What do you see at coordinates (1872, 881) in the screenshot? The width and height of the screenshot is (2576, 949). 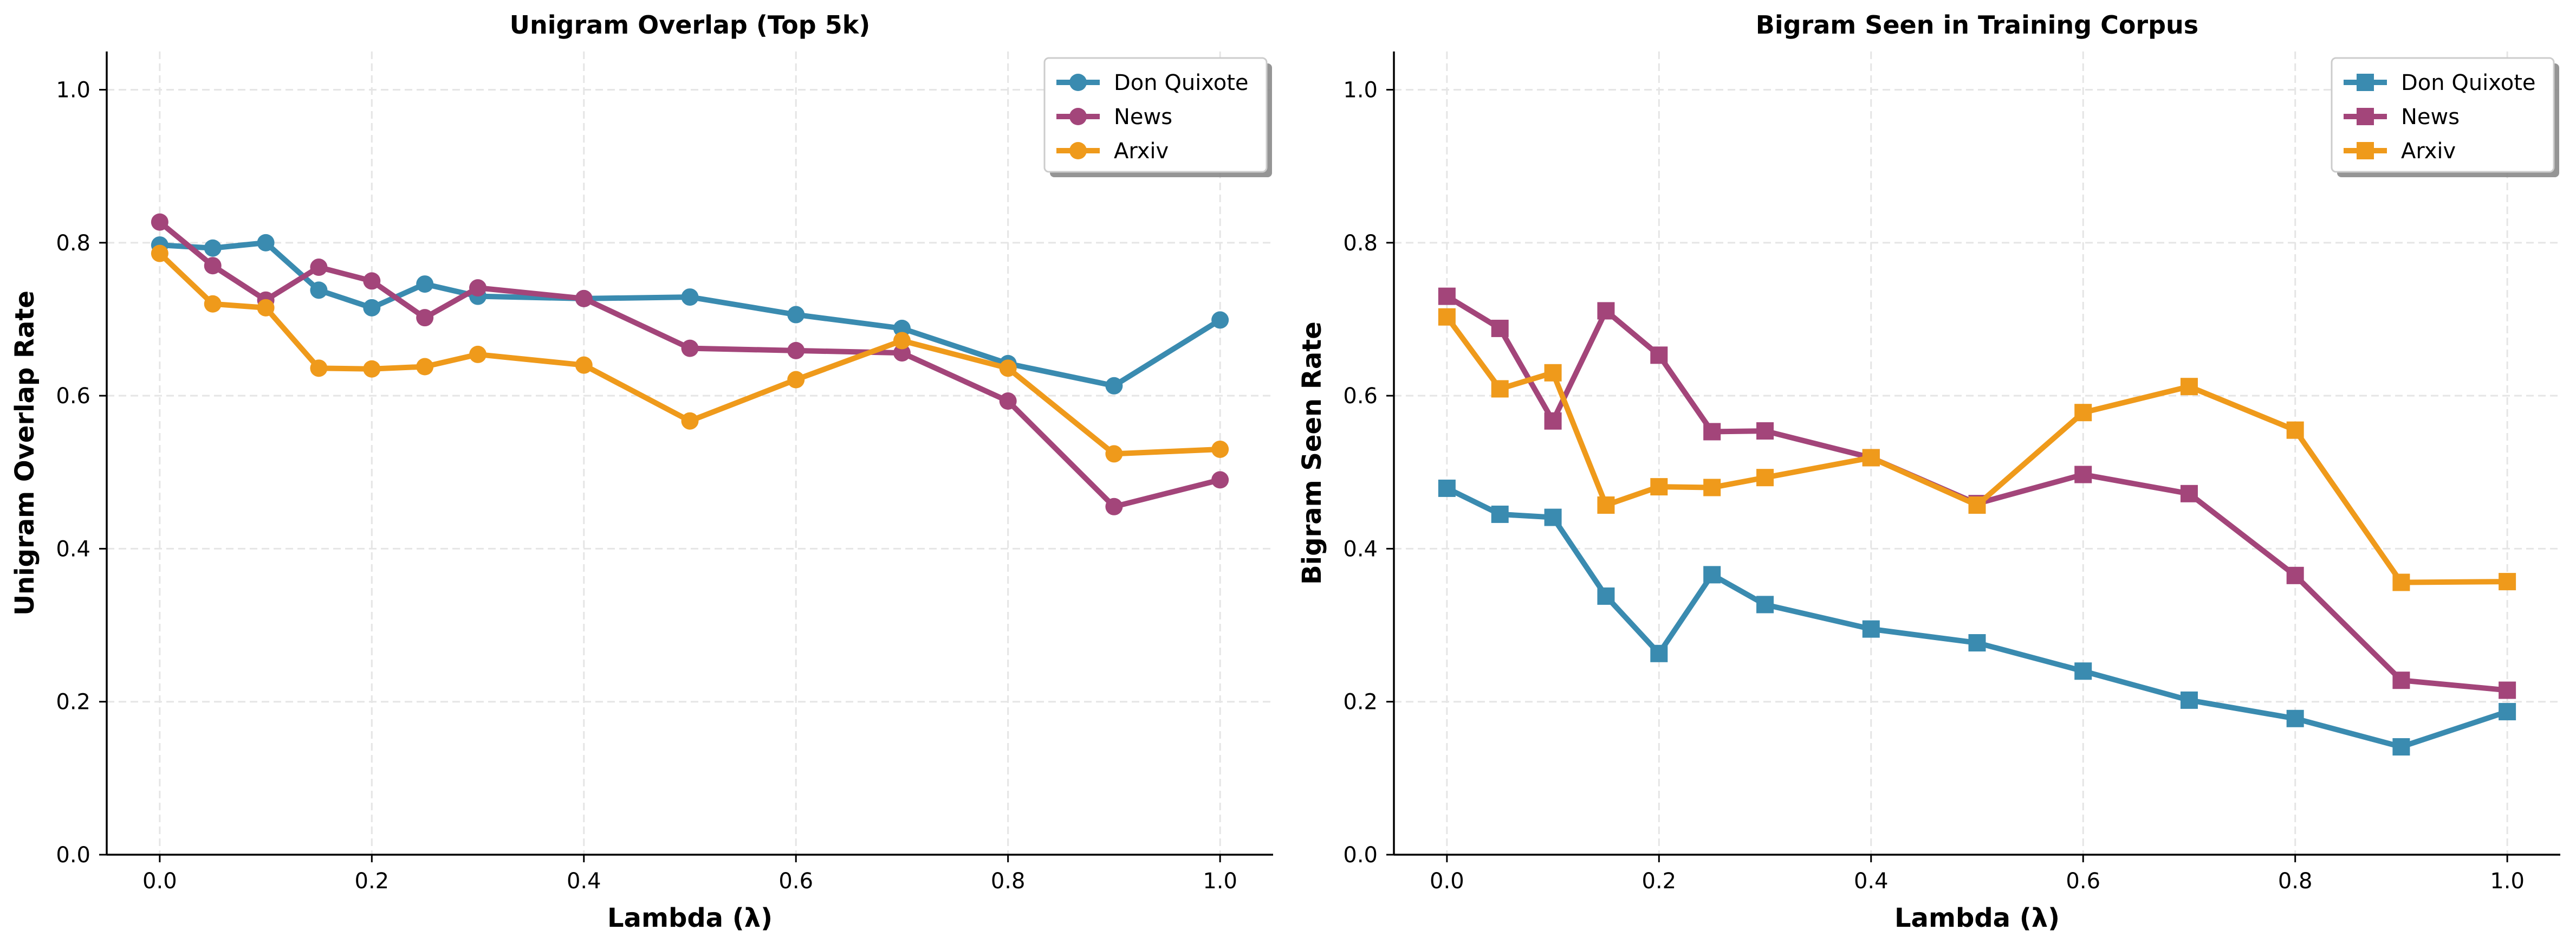 I see `x-tick-label: 0.4` at bounding box center [1872, 881].